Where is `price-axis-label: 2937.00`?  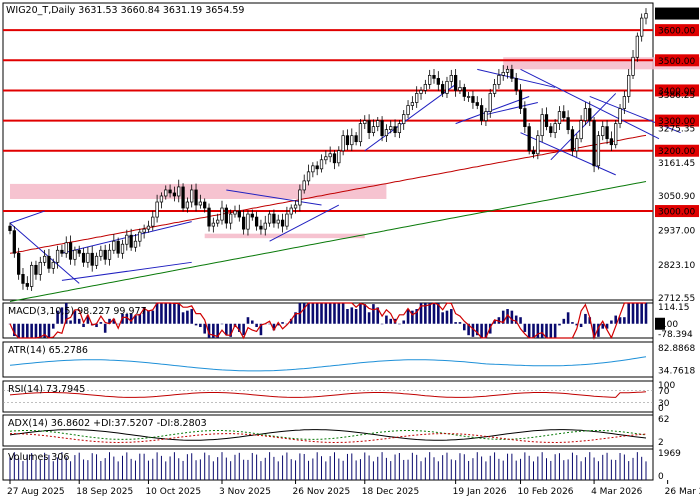
price-axis-label: 2937.00 is located at coordinates (676, 232).